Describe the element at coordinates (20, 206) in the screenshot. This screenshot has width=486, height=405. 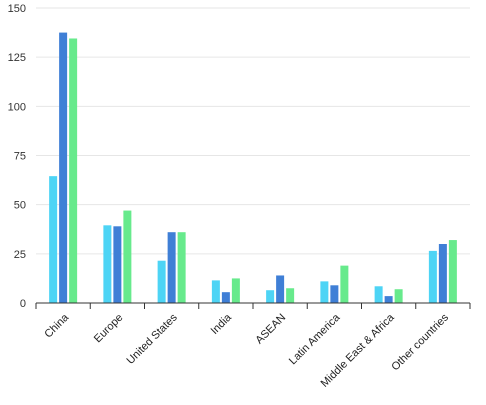
I see `y-tick-label: 50` at that location.